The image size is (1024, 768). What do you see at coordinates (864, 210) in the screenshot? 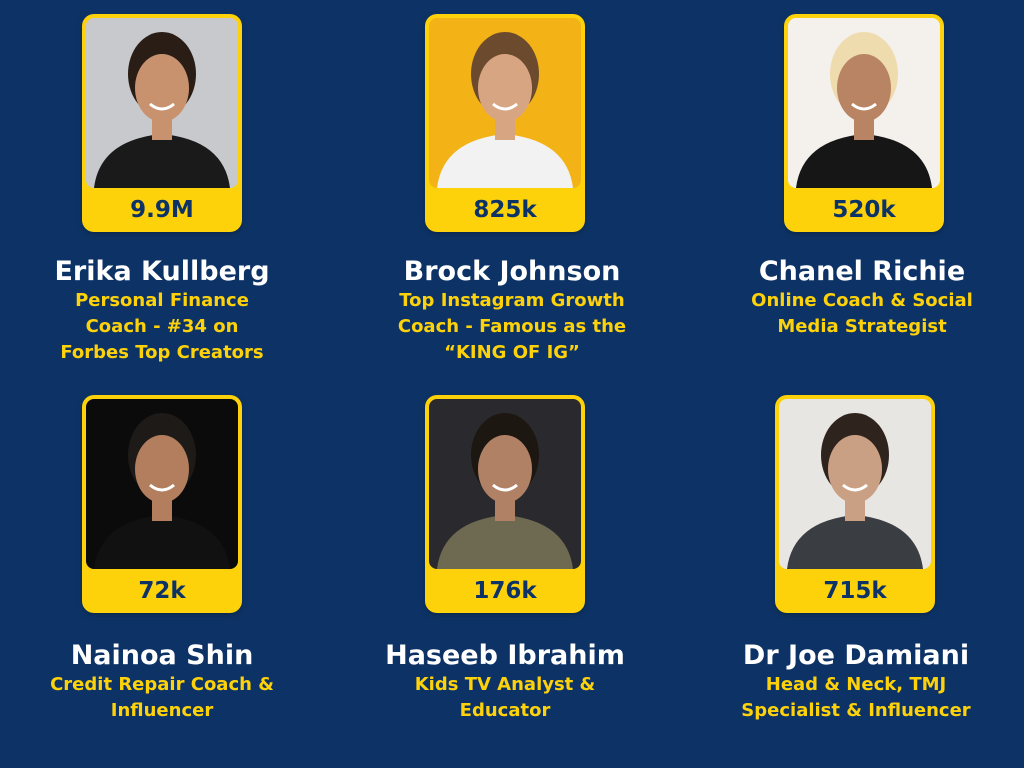
I see `follower-count: 520k` at bounding box center [864, 210].